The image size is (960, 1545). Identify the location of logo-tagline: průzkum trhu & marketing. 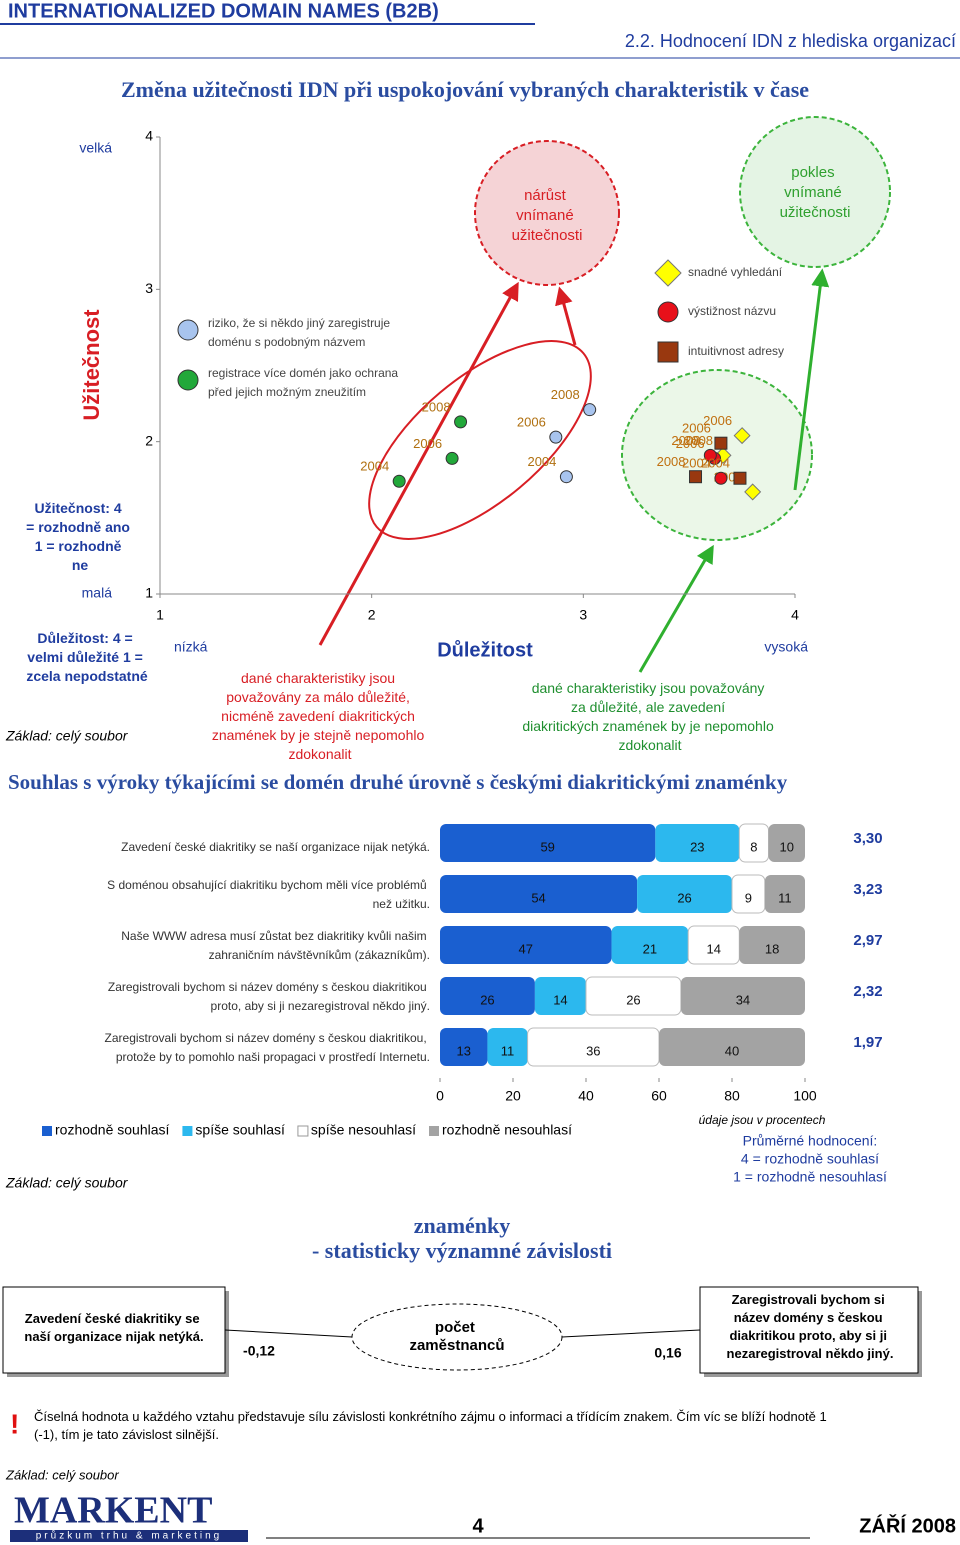
(129, 1536).